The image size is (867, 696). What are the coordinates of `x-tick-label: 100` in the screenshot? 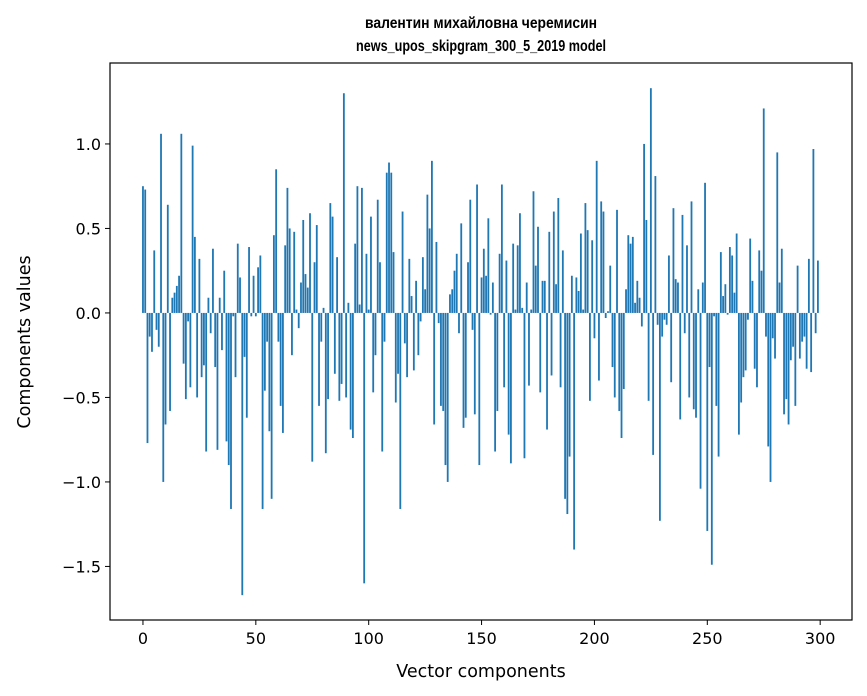 It's located at (368, 638).